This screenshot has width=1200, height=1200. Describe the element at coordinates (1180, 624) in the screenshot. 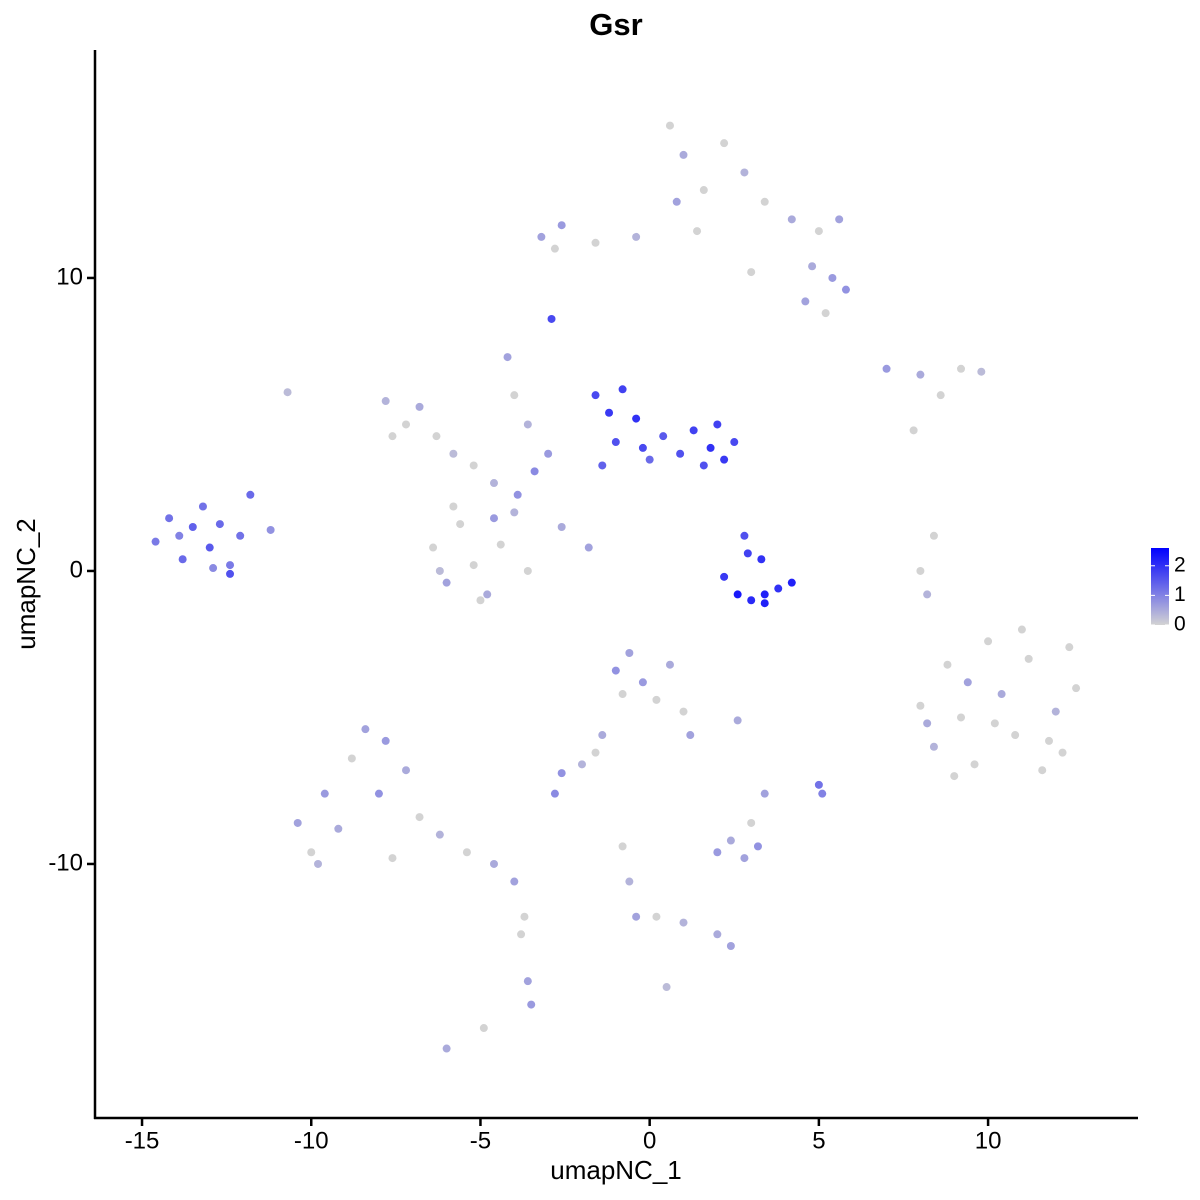

I see `colorbar-tick-label: 0` at that location.